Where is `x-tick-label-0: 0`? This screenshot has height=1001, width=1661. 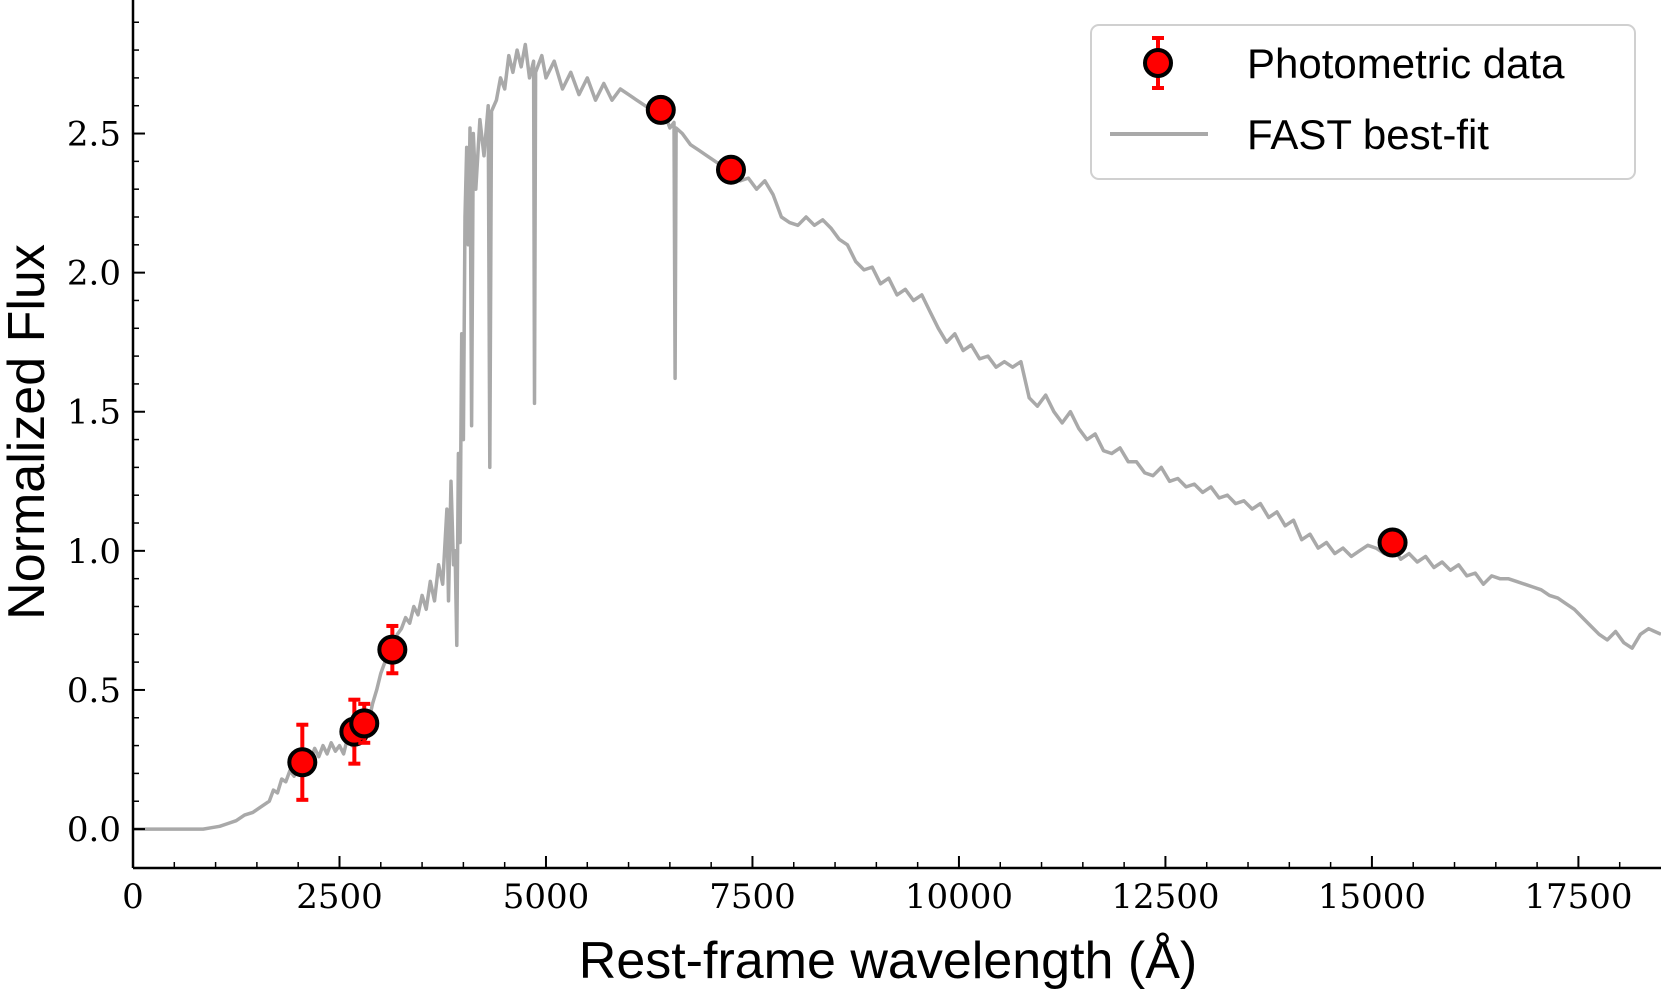
x-tick-label-0: 0 is located at coordinates (133, 897).